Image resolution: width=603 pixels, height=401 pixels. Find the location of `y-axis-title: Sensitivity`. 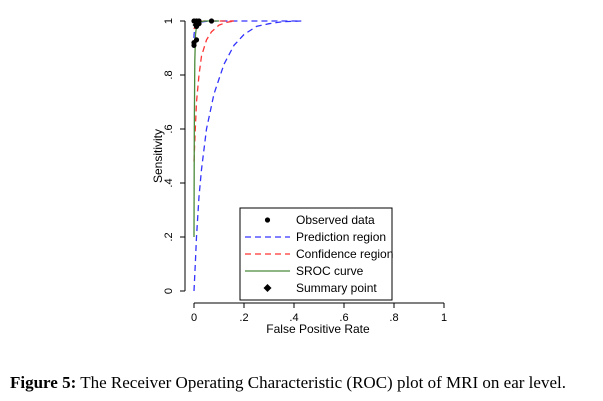

y-axis-title: Sensitivity is located at coordinates (158, 156).